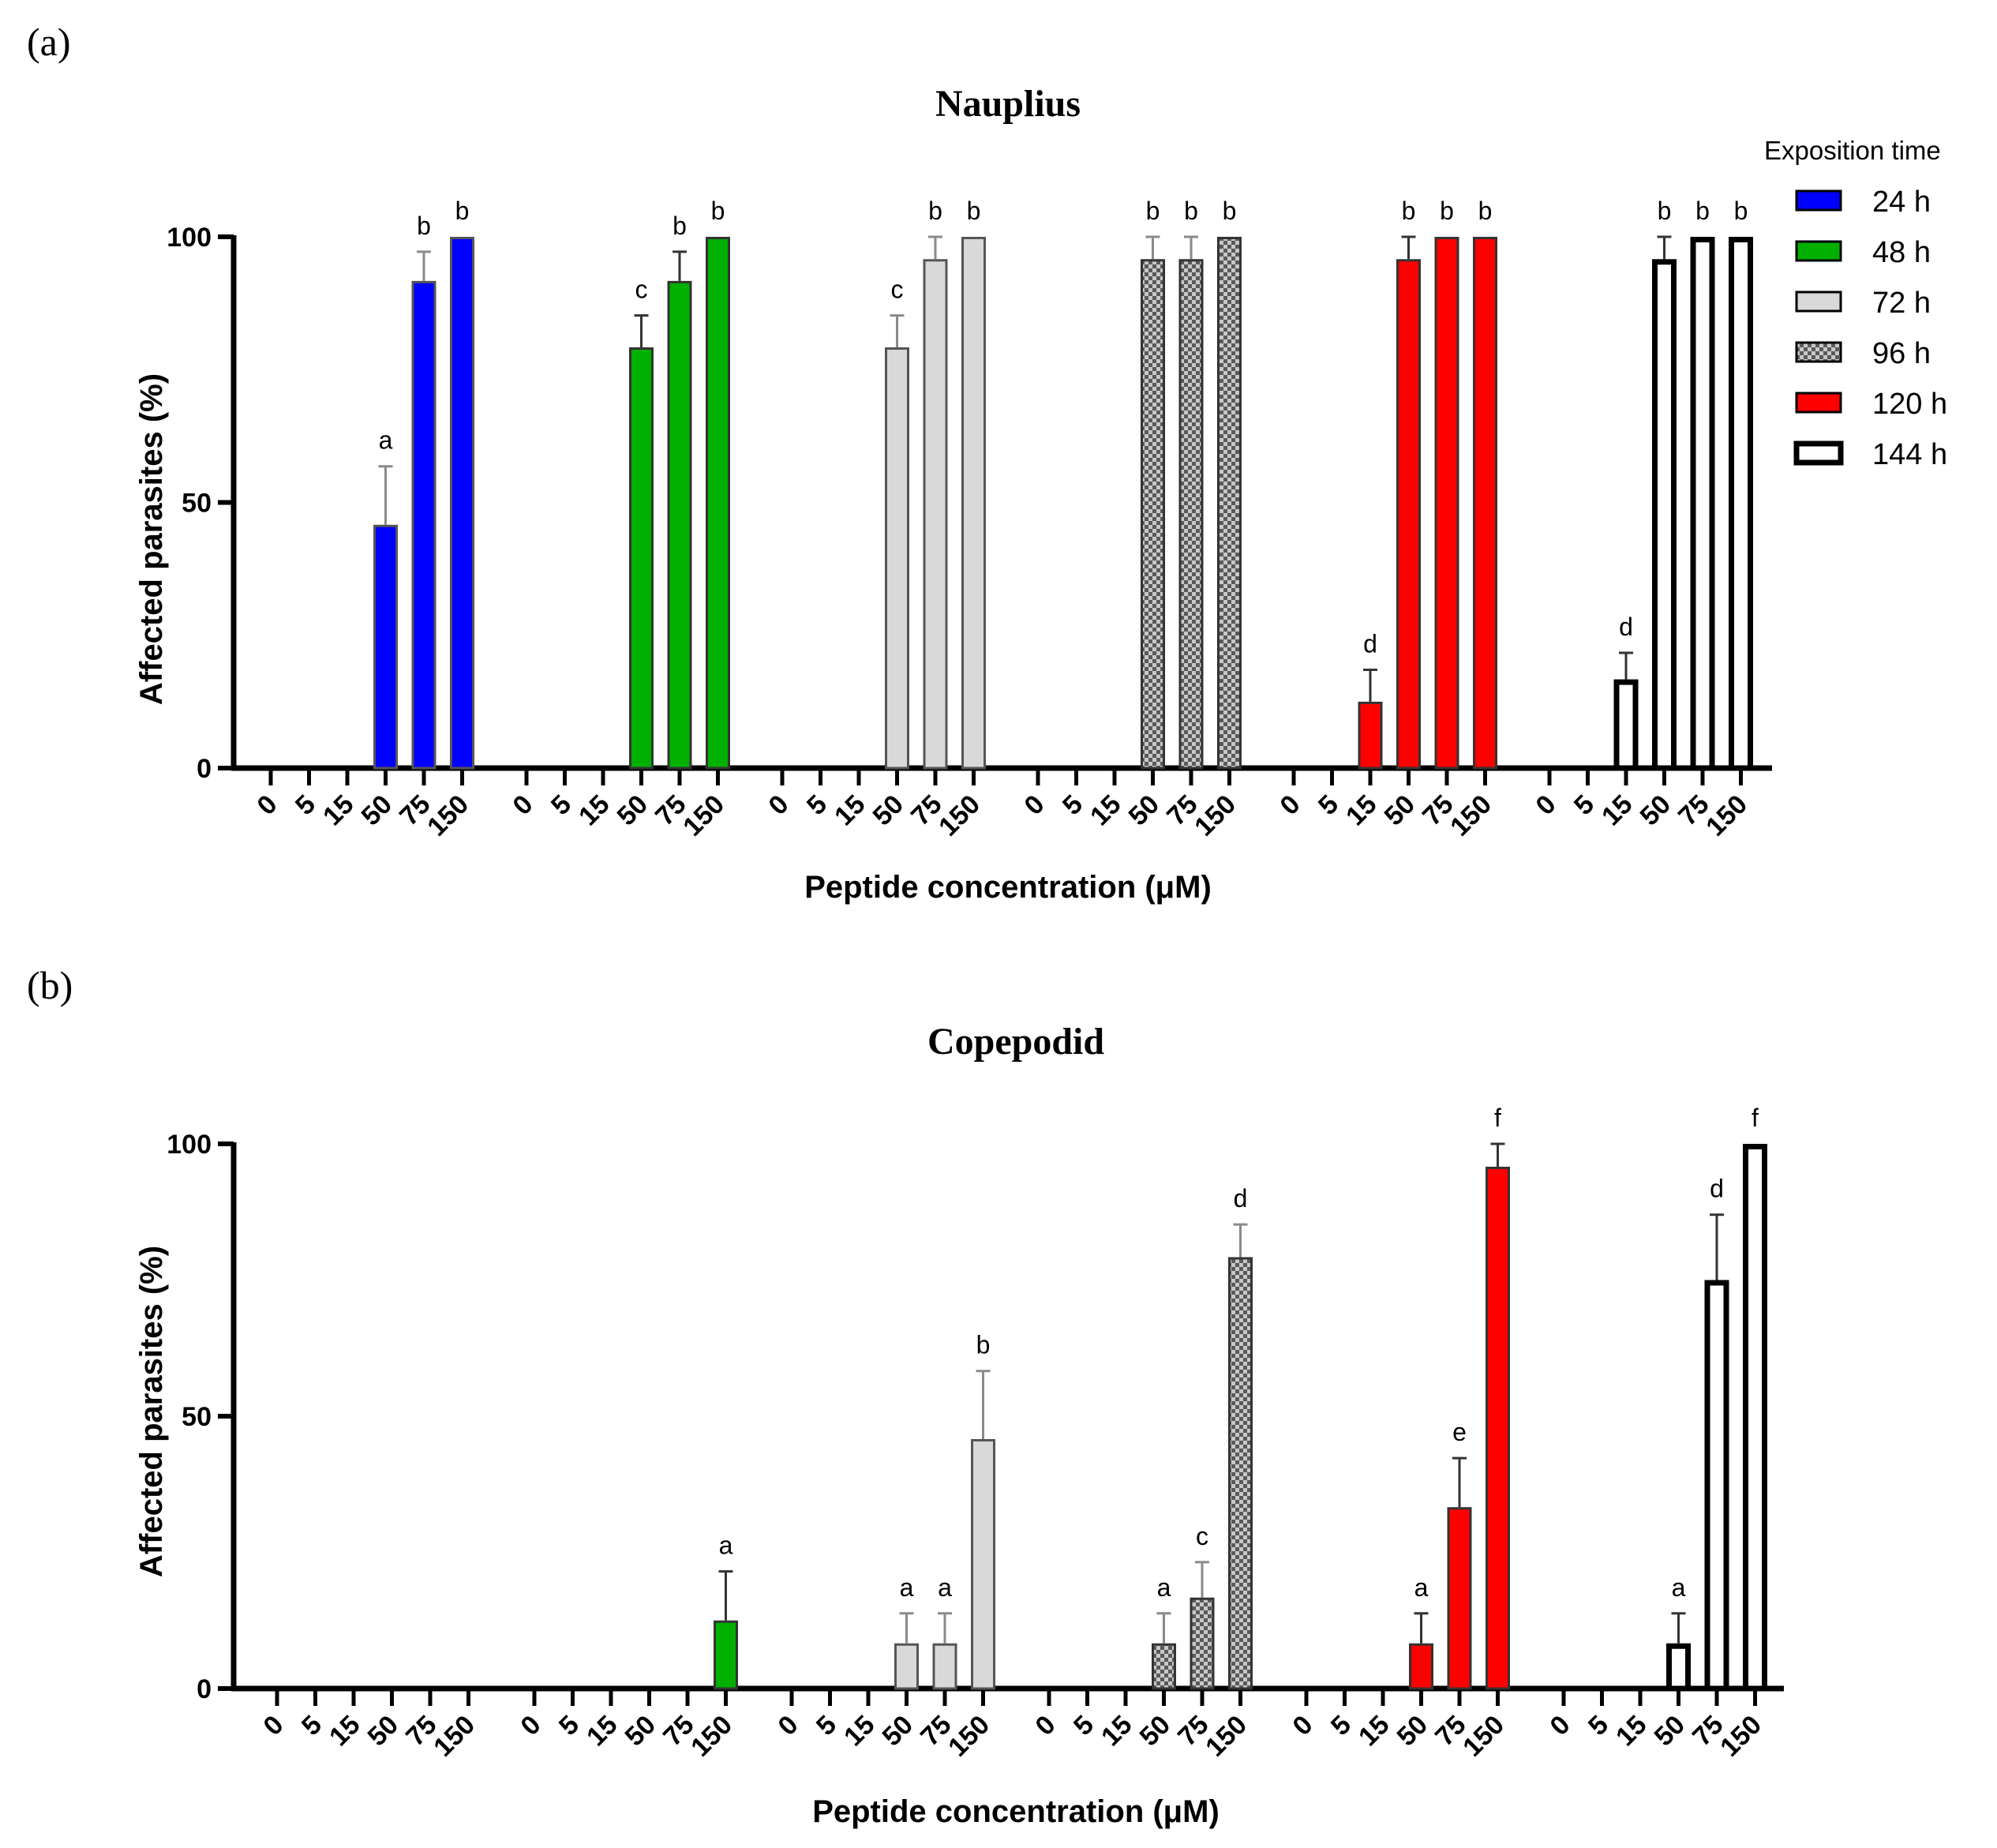 The image size is (1997, 1848). Describe the element at coordinates (49, 42) in the screenshot. I see `panel-a-label: (a)` at that location.